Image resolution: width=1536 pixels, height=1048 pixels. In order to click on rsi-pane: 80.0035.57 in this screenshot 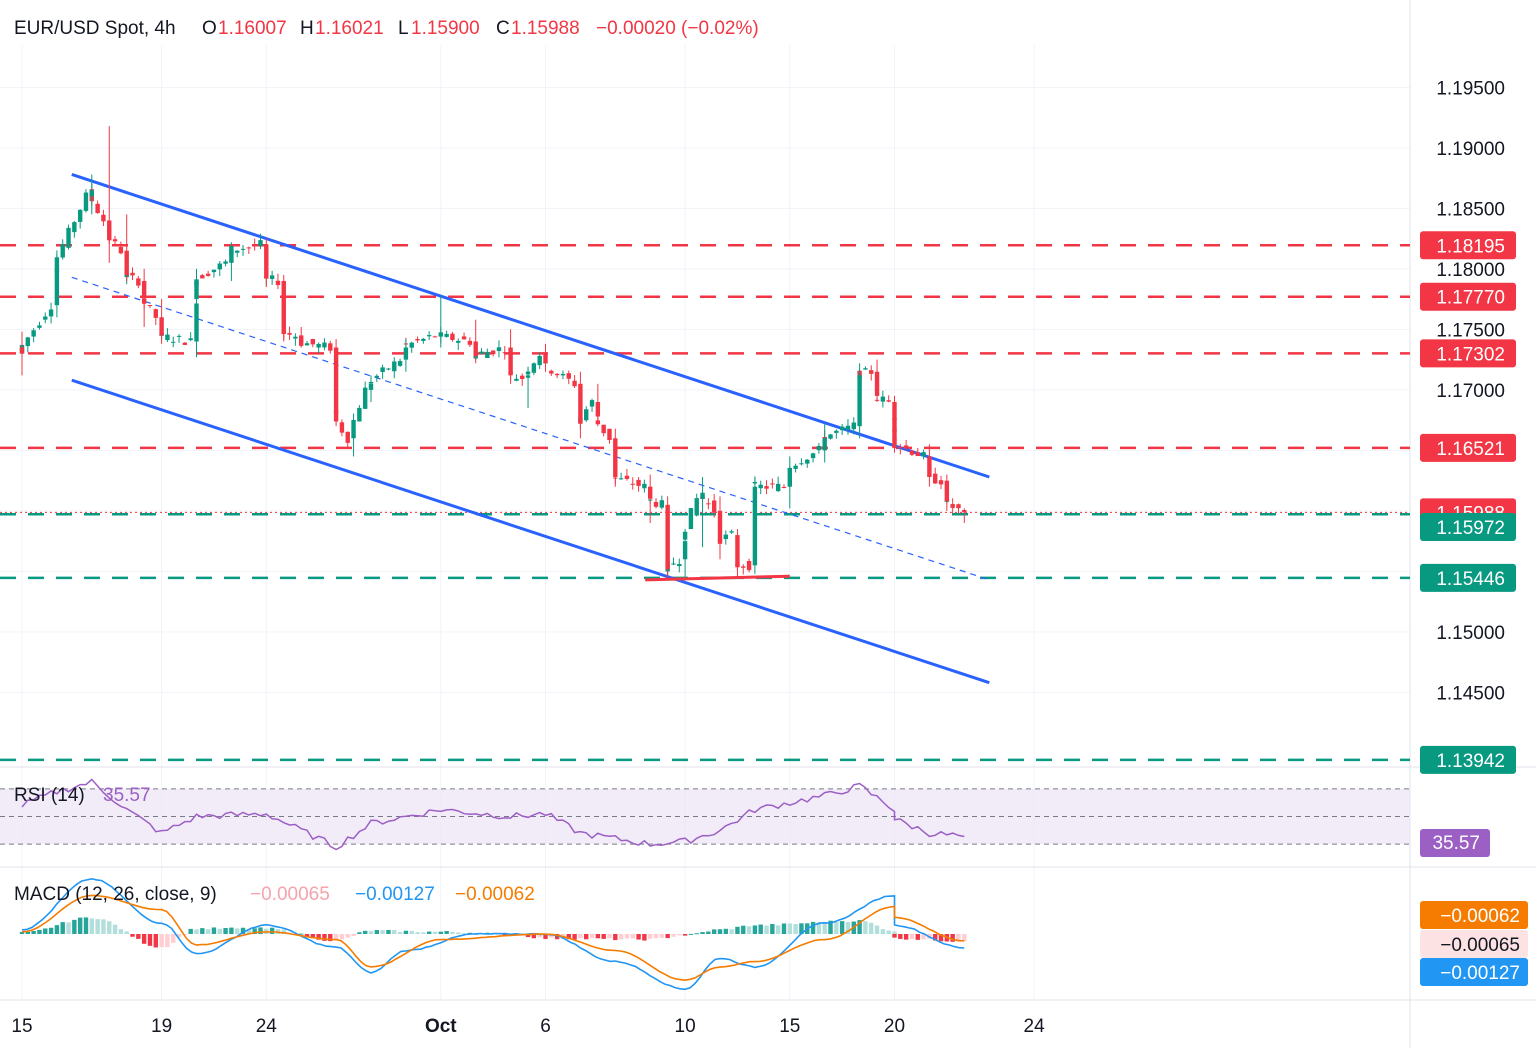, I will do `click(745, 802)`.